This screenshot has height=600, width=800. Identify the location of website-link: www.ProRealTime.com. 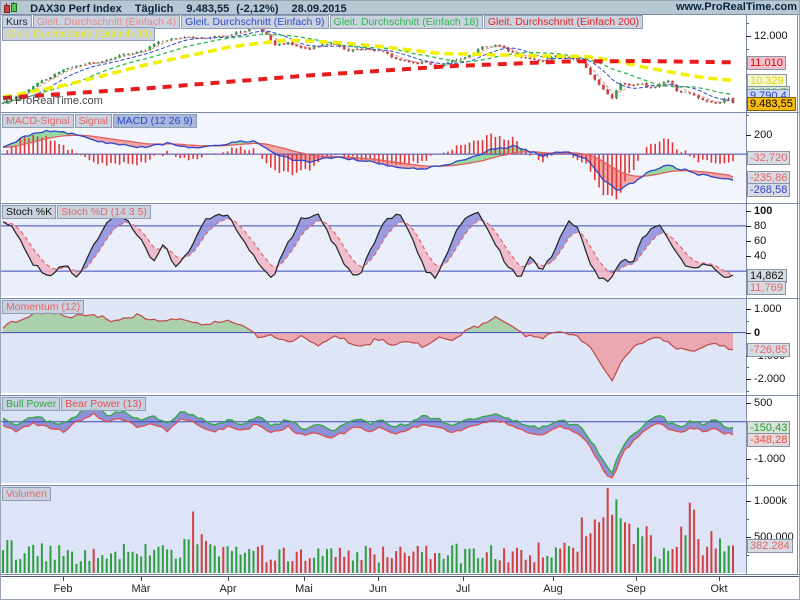
(736, 7).